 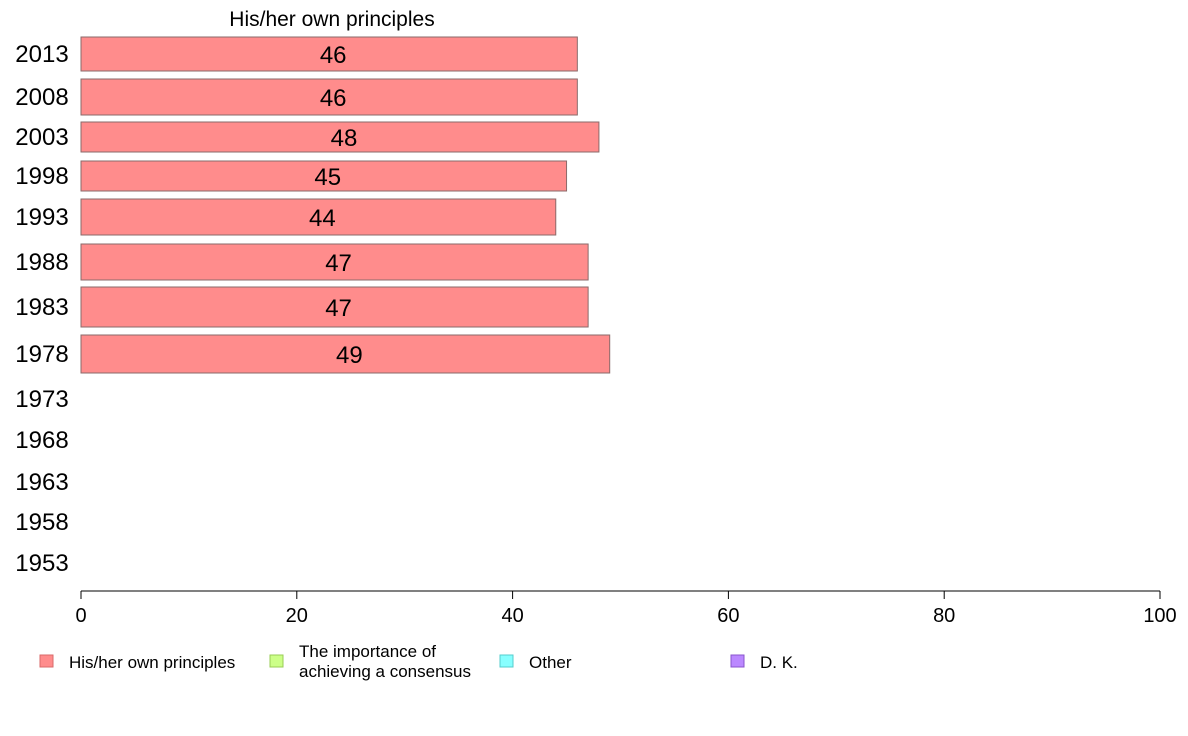 What do you see at coordinates (41, 137) in the screenshot?
I see `y-tick-label: 2003` at bounding box center [41, 137].